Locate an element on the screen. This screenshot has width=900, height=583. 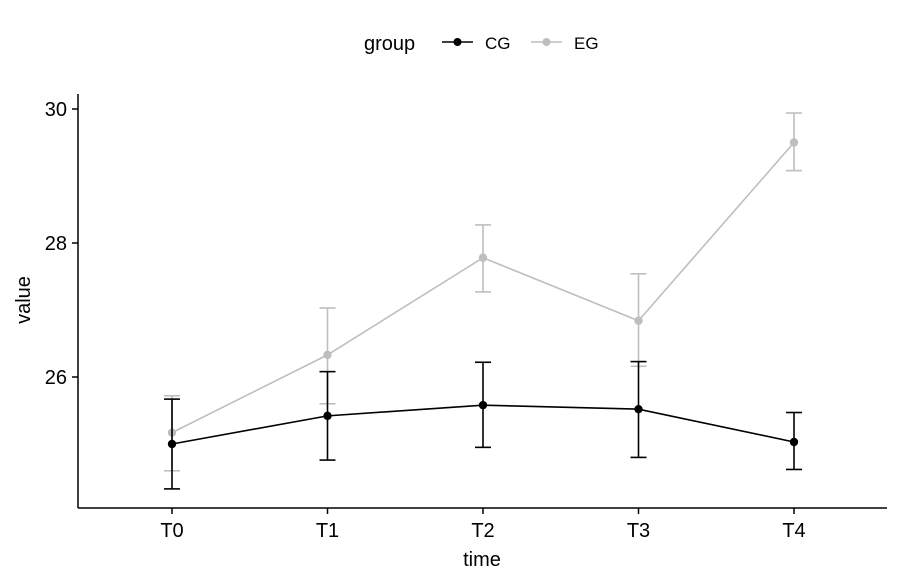
x-tick-label: T4 is located at coordinates (793, 531).